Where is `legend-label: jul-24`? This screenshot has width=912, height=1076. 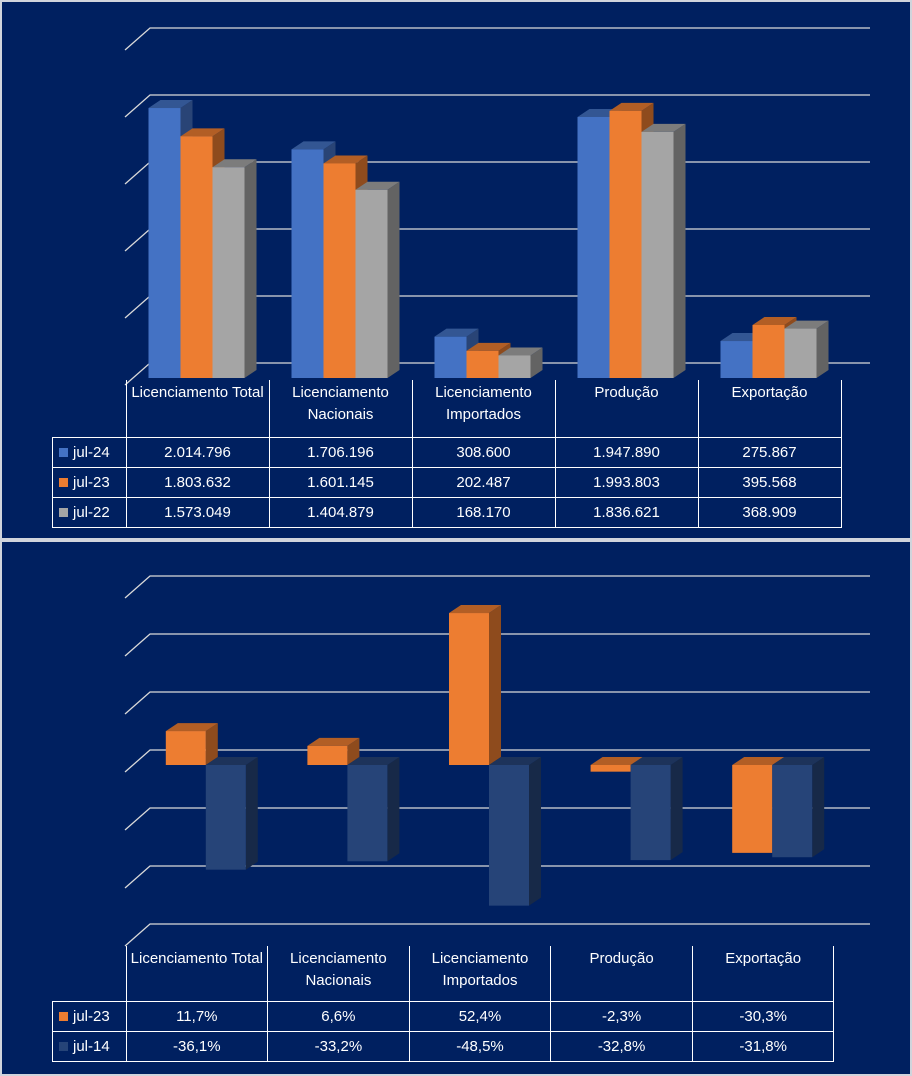
legend-label: jul-24 is located at coordinates (91, 452).